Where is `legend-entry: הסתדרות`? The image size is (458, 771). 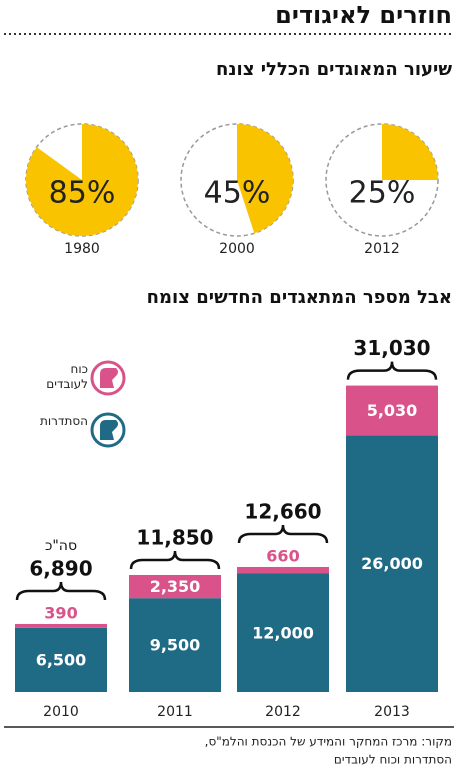 legend-entry: הסתדרות is located at coordinates (64, 421).